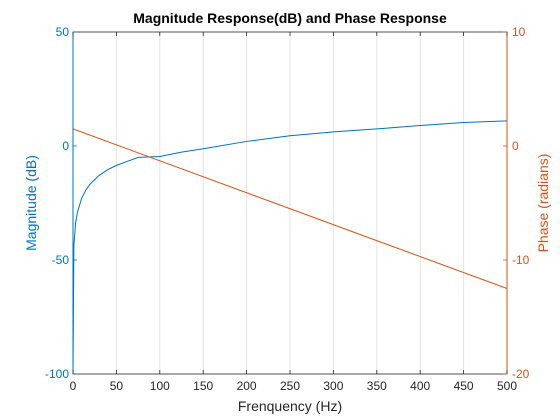 Image resolution: width=560 pixels, height=420 pixels. I want to click on y-tick-label-right: 10, so click(519, 32).